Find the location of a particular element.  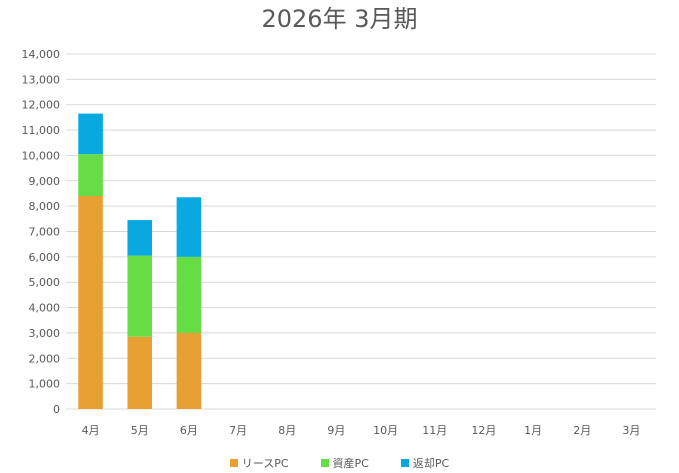

y-tick-label: 5,000 is located at coordinates (45, 282).